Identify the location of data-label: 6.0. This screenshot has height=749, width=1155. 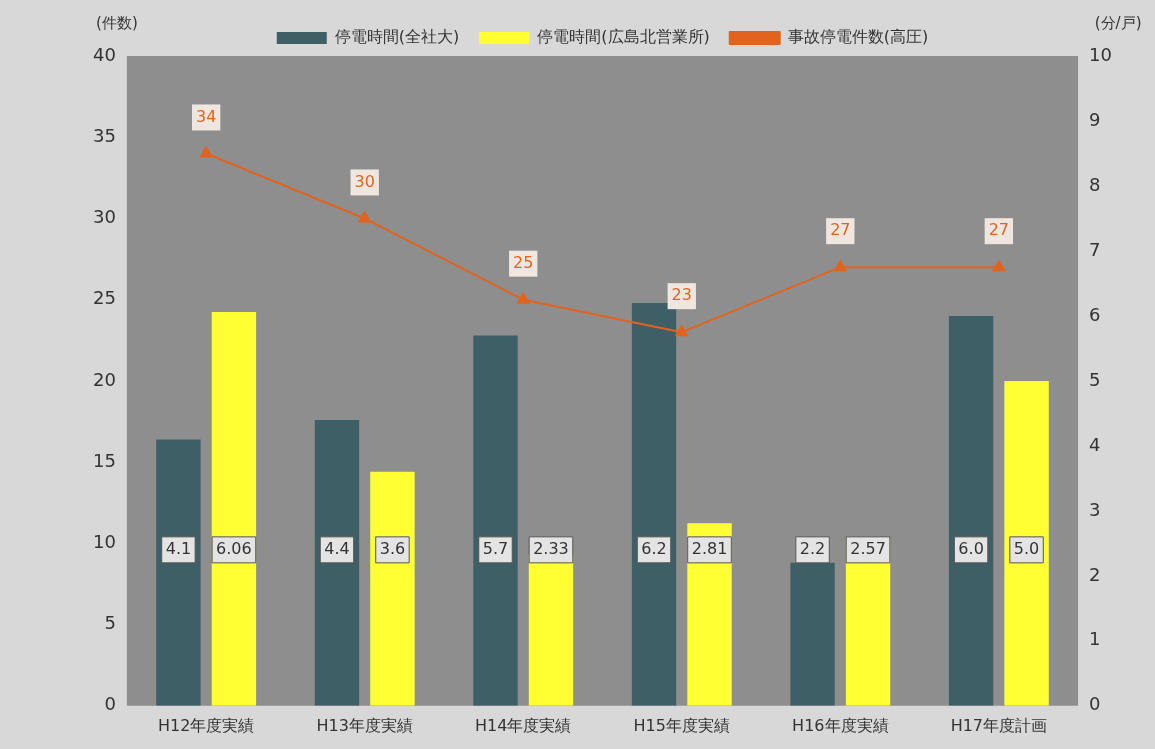
(971, 548).